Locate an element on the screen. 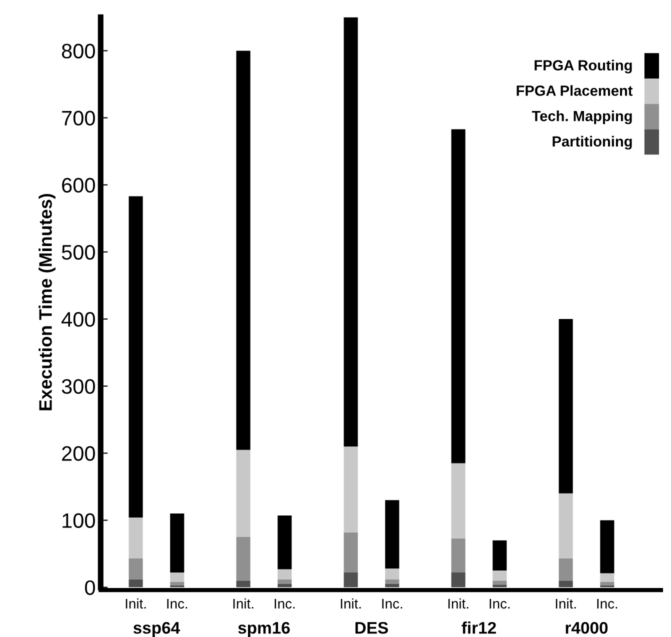 This screenshot has width=671, height=637. y-tick-label: 500 is located at coordinates (78, 252).